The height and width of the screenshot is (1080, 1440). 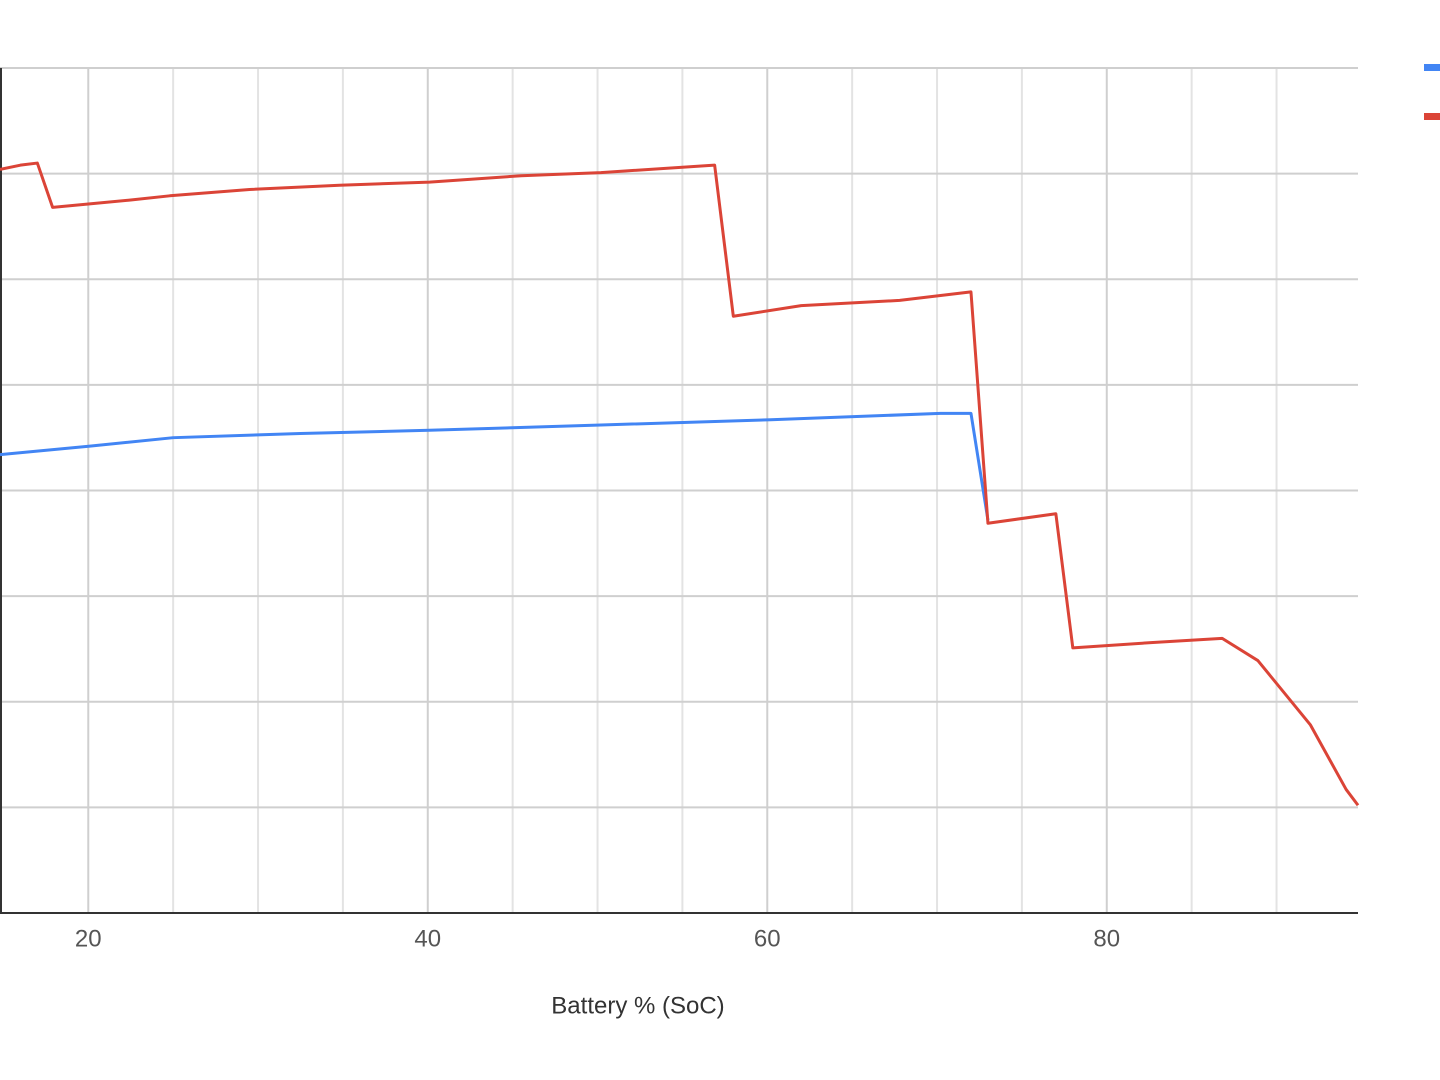 I want to click on x-axis-title: Battery % (SoC), so click(x=637, y=1005).